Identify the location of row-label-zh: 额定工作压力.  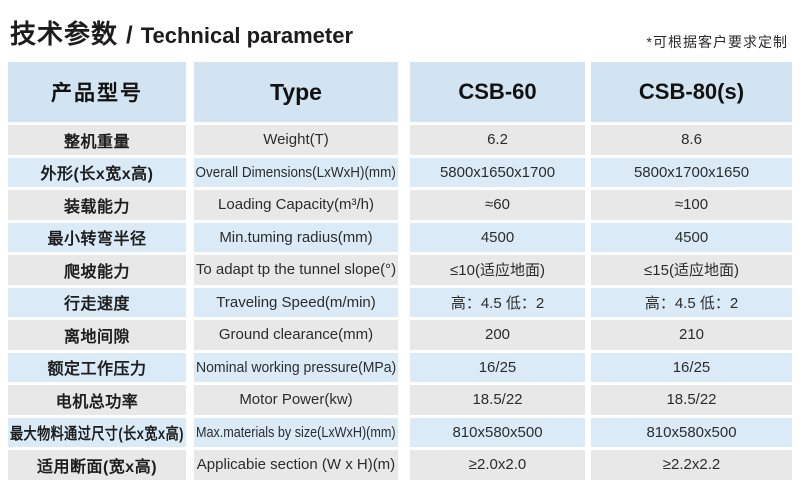
(97, 367).